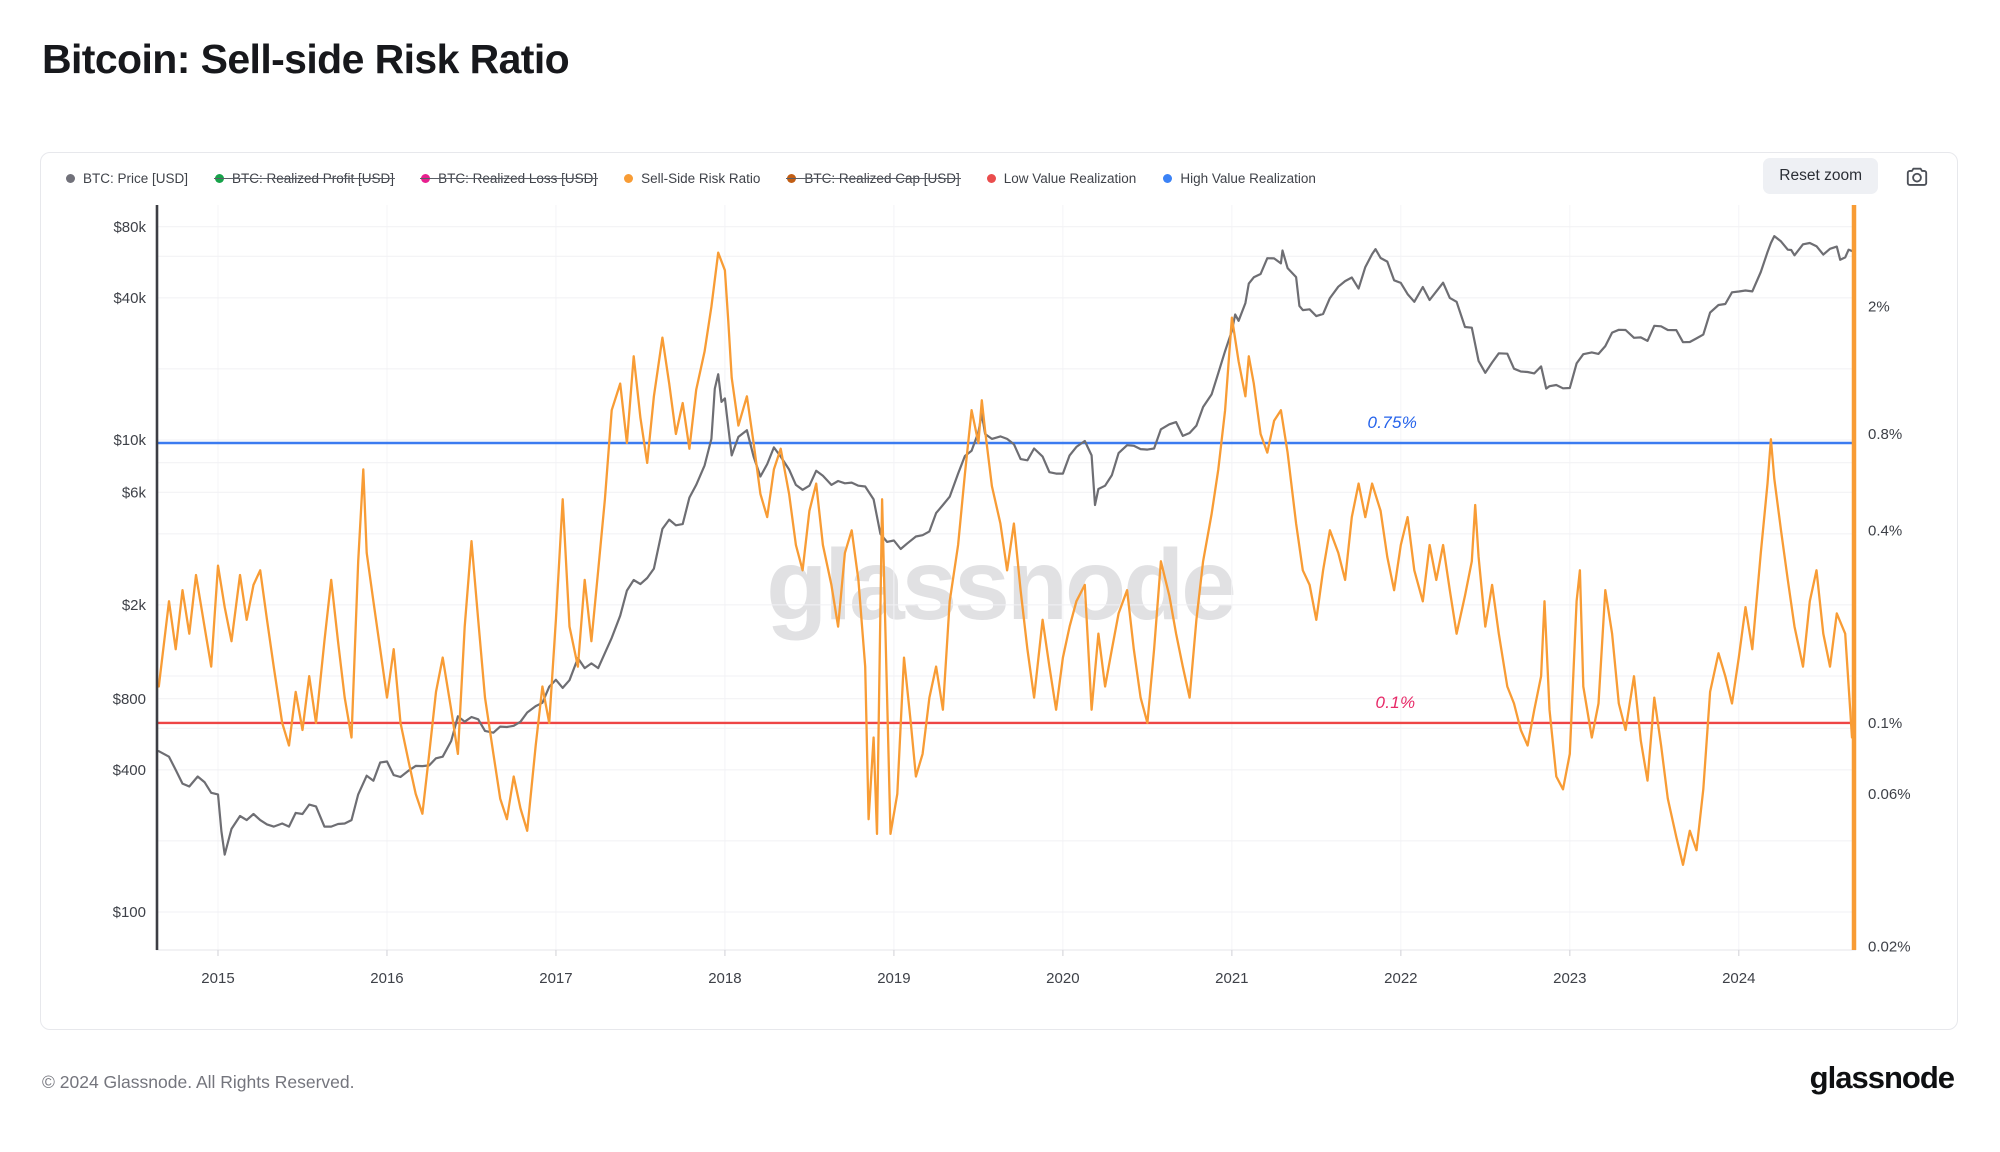 This screenshot has height=1152, width=2000. I want to click on camera-icon-glyph, so click(1917, 176).